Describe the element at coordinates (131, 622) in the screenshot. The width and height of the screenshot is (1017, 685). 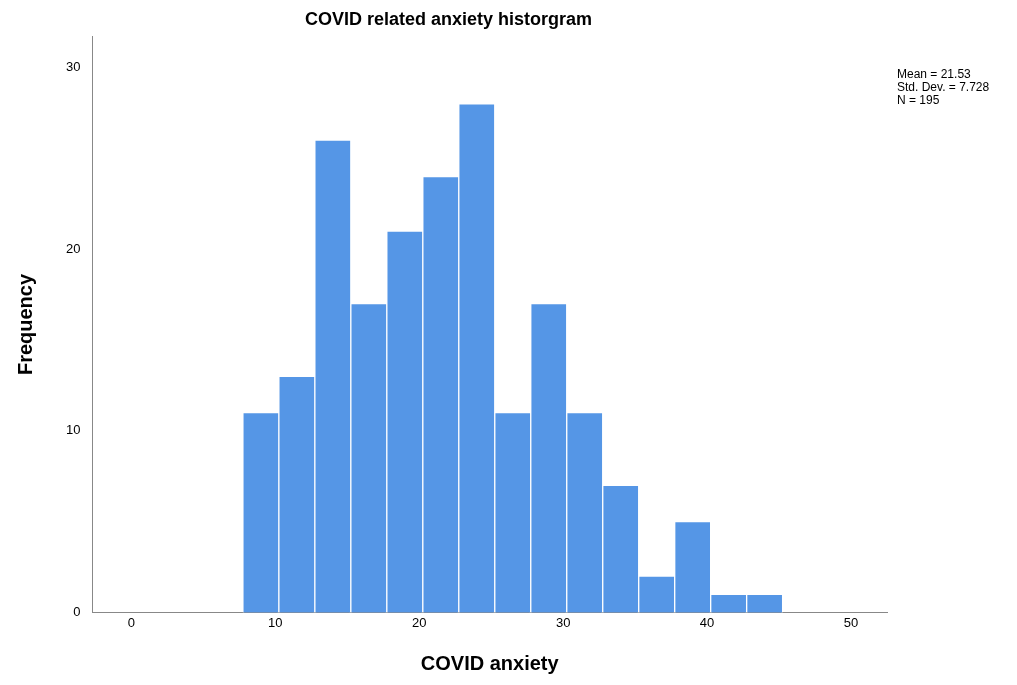
I see `x-tick-label: 0` at that location.